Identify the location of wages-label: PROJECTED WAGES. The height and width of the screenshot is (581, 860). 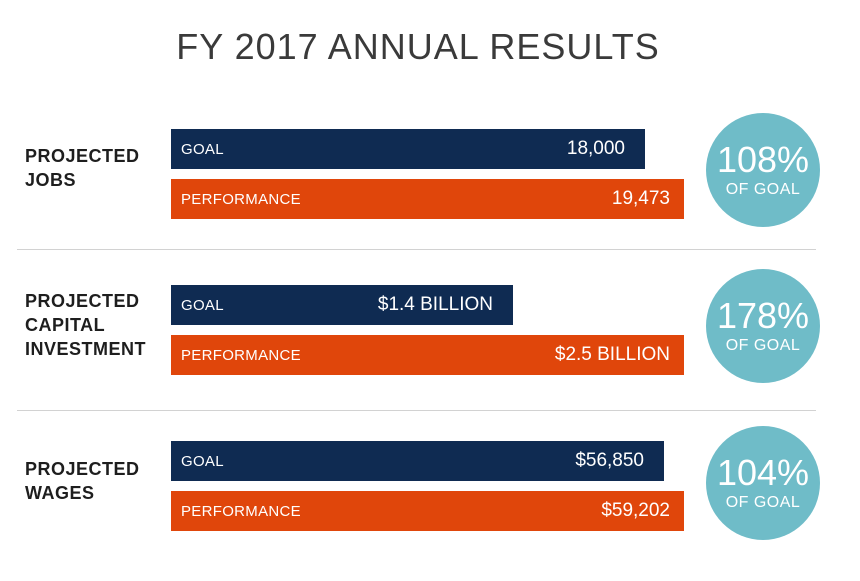
(95, 481).